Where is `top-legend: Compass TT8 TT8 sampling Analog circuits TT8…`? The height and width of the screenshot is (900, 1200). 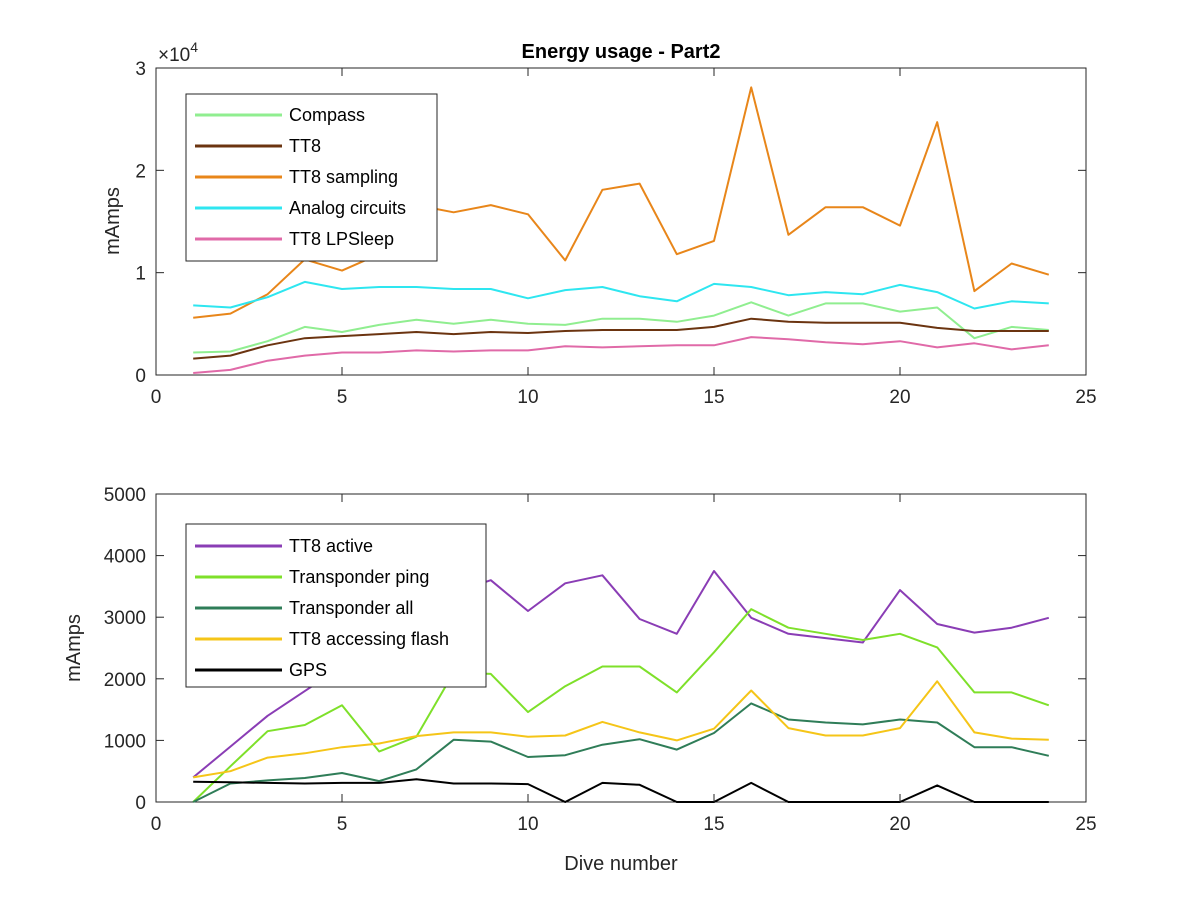
top-legend: Compass TT8 TT8 sampling Analog circuits TT8… is located at coordinates (311, 177).